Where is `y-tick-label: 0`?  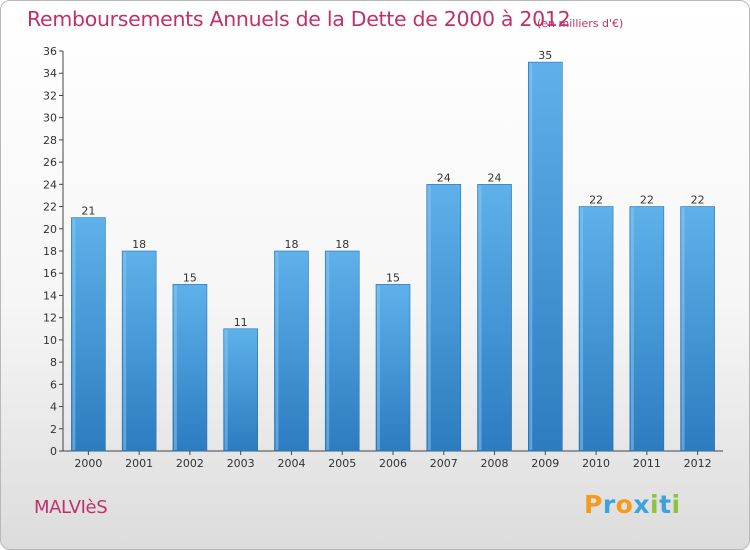 y-tick-label: 0 is located at coordinates (53, 451).